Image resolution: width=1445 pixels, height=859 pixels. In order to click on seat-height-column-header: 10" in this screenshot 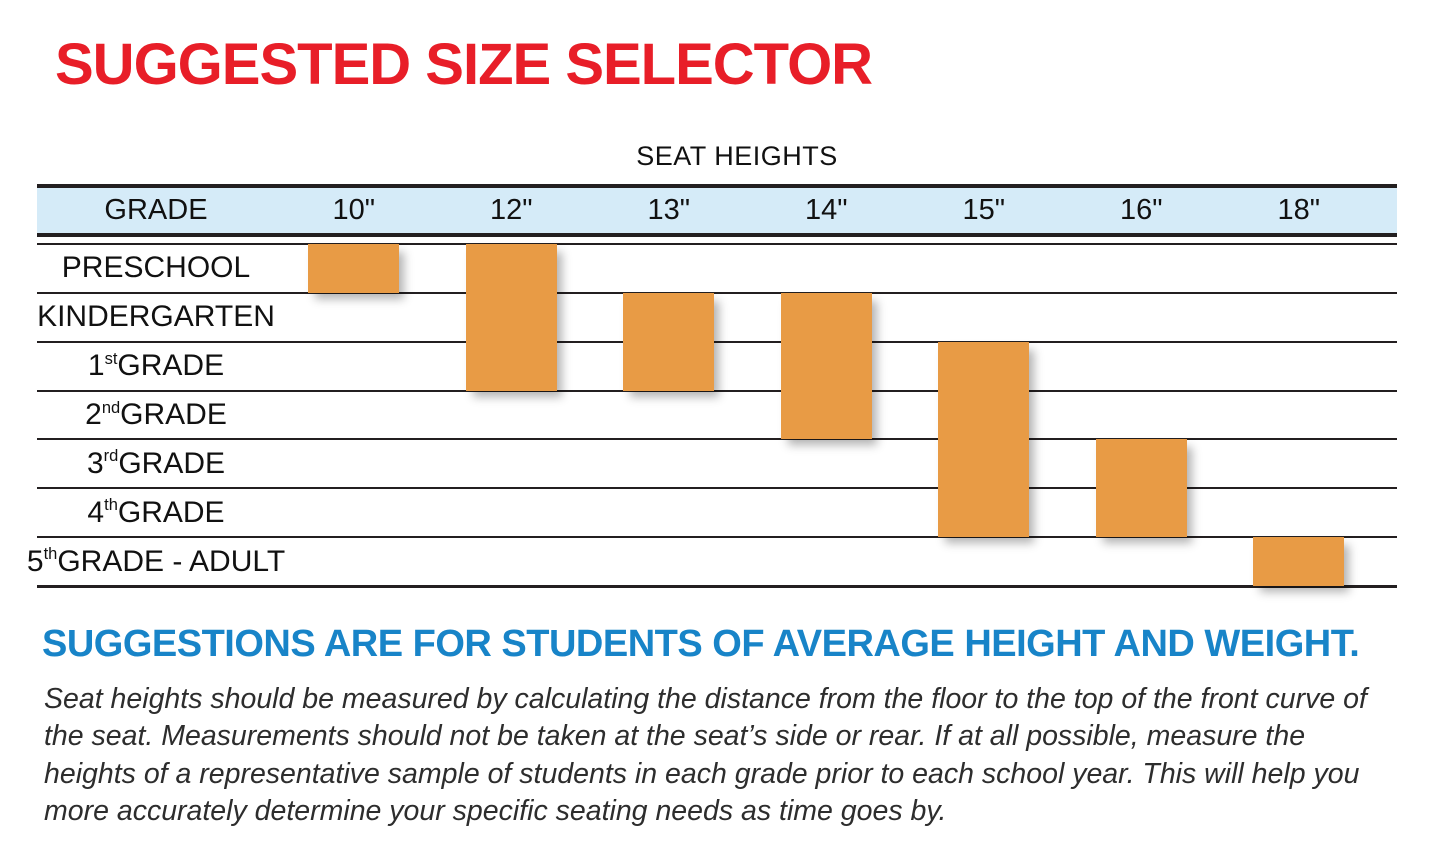, I will do `click(354, 210)`.